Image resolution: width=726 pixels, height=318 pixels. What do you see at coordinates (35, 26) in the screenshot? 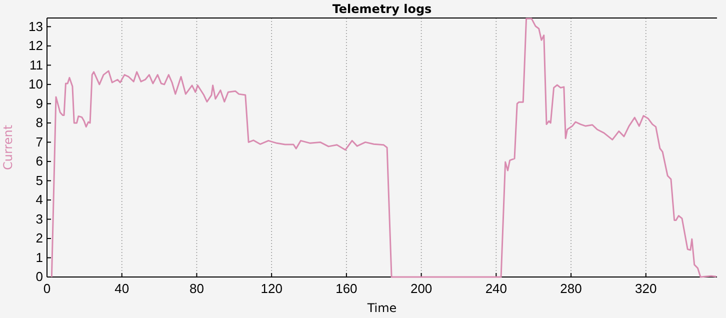
I see `y-tick-label: 13` at bounding box center [35, 26].